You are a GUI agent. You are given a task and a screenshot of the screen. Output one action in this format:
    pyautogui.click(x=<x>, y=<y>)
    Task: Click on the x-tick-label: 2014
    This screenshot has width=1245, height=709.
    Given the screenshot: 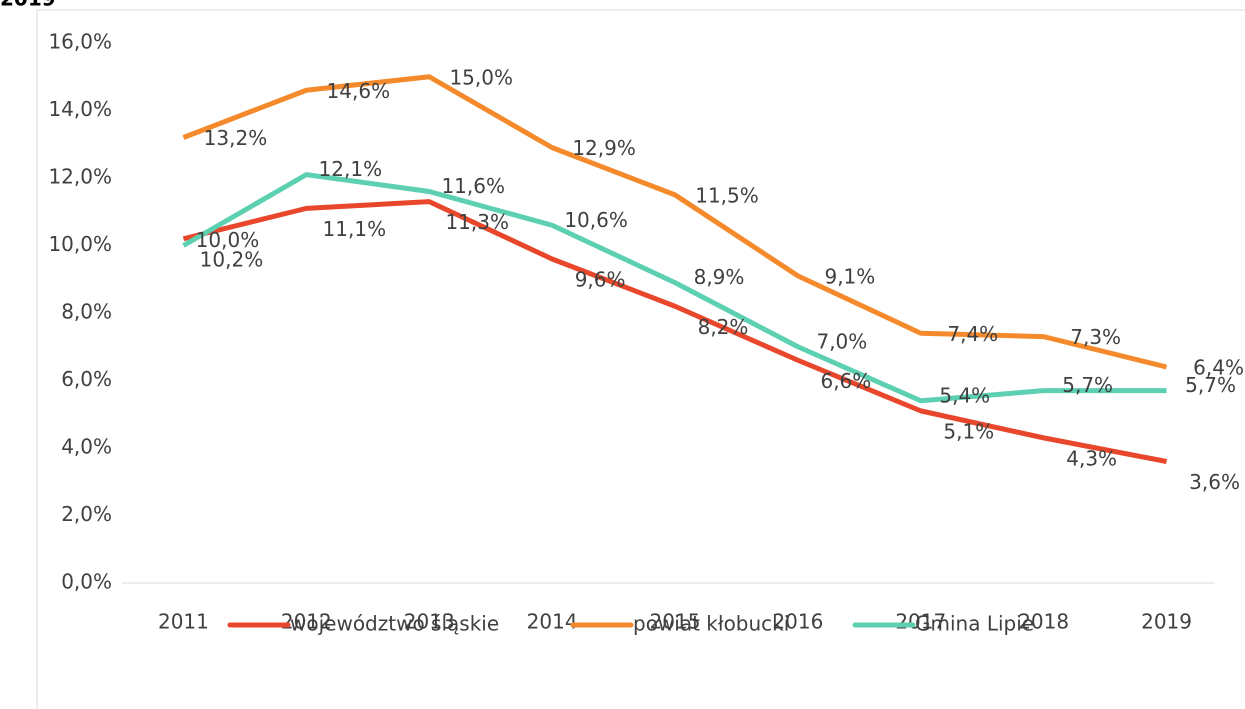 What is the action you would take?
    pyautogui.click(x=552, y=622)
    